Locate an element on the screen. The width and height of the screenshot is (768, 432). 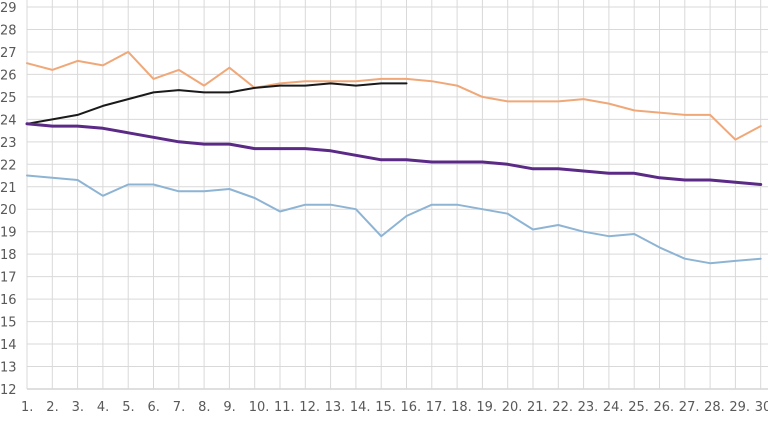
x-tick-label: 13. is located at coordinates (335, 407).